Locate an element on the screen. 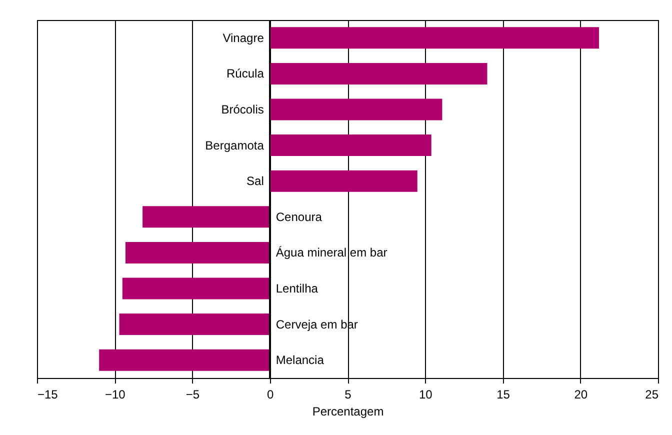  x-tick-label: −5 is located at coordinates (193, 395).